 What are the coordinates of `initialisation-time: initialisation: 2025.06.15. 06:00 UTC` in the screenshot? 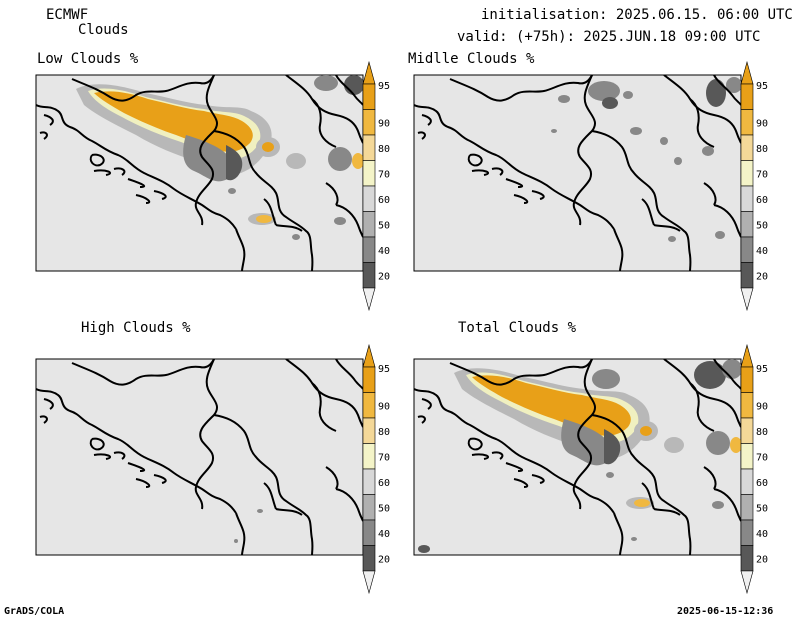 It's located at (637, 15).